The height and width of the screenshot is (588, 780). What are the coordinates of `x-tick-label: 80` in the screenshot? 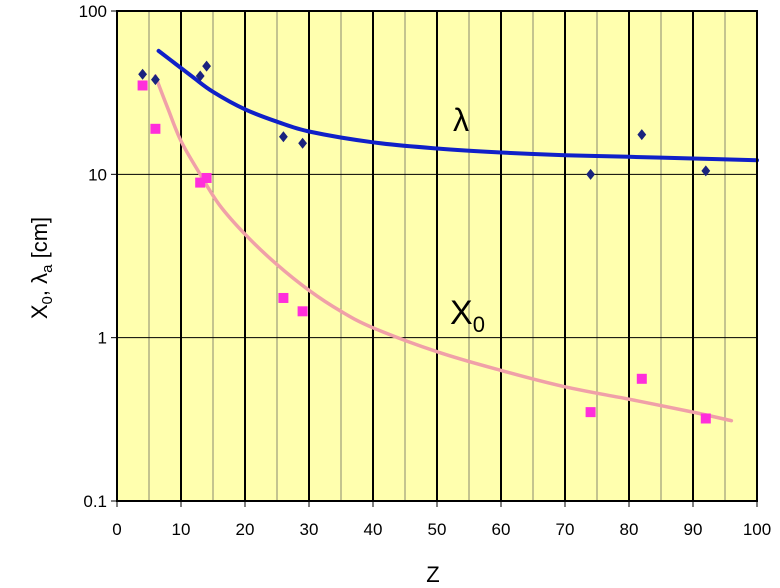 It's located at (629, 529).